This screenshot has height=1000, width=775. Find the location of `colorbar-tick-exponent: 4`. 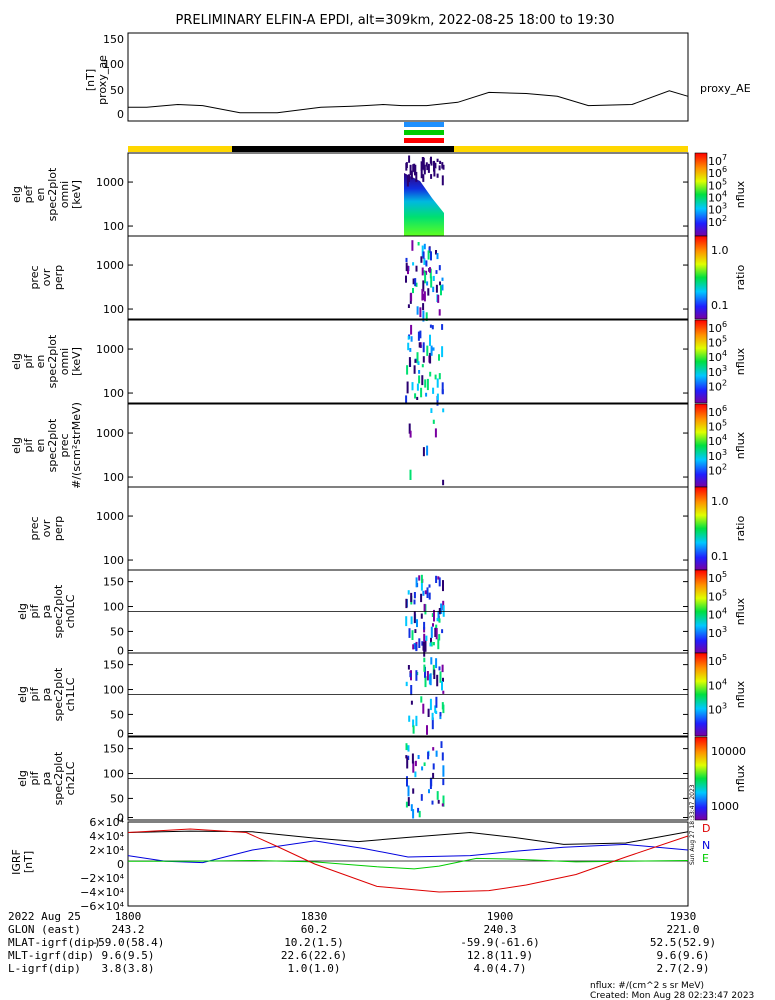

colorbar-tick-exponent: 4 is located at coordinates (724, 437).